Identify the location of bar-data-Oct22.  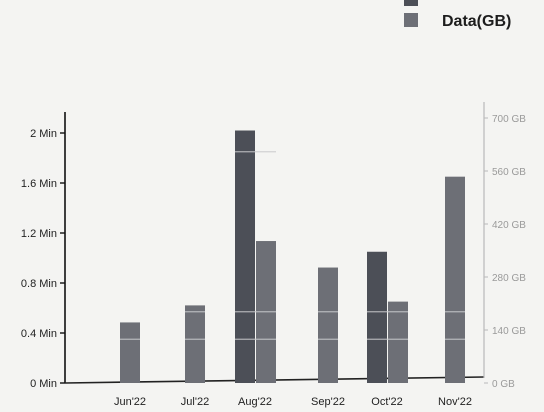
(398, 342).